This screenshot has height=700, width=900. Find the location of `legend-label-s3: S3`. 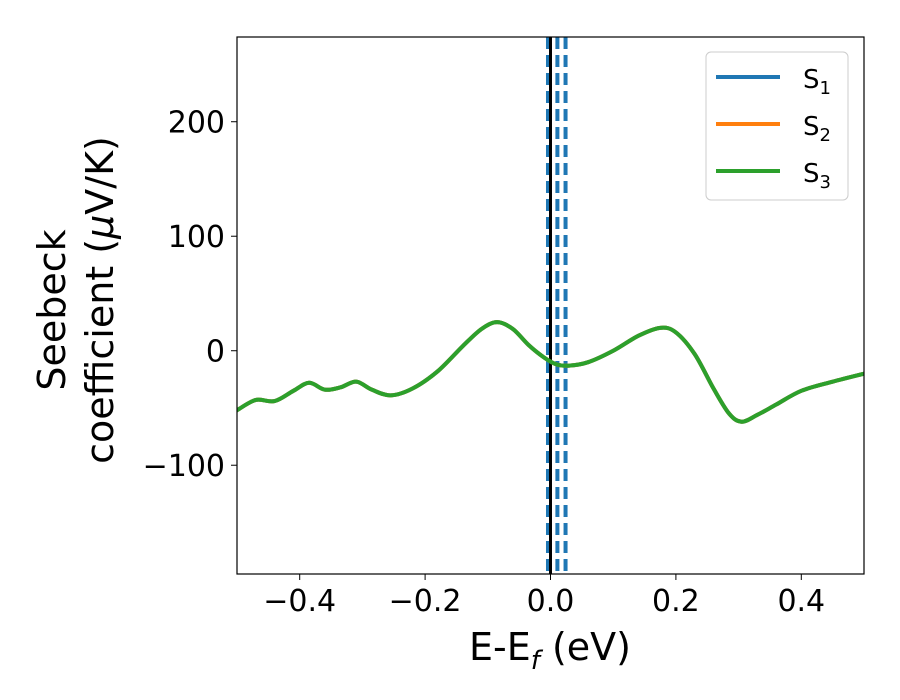

legend-label-s3: S3 is located at coordinates (817, 176).